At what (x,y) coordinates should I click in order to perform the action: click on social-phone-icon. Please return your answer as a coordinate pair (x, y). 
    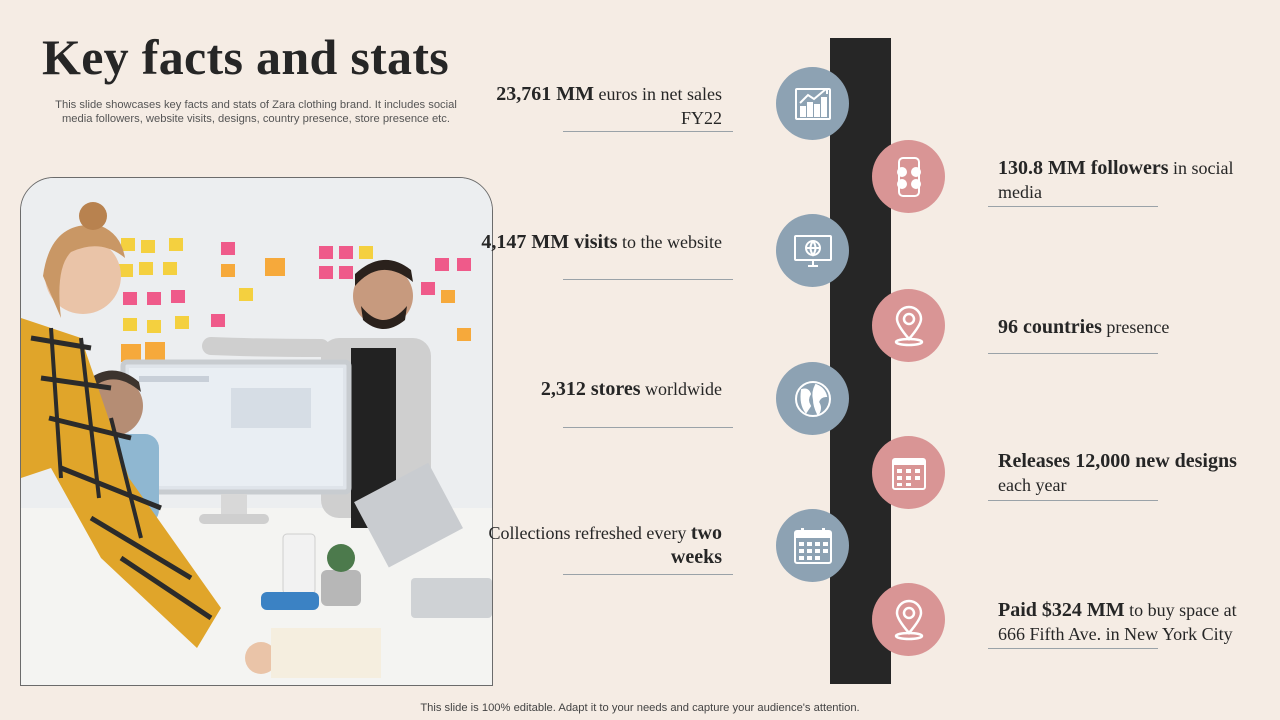
    Looking at the image, I should click on (908, 176).